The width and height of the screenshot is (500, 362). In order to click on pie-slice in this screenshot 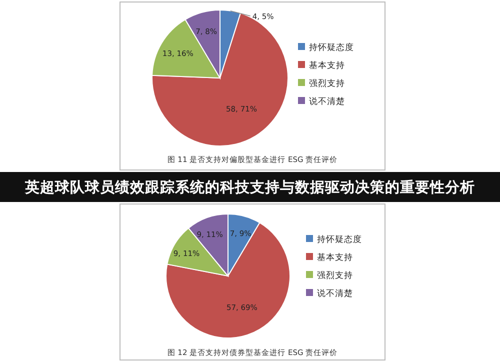, I will do `click(220, 79)`.